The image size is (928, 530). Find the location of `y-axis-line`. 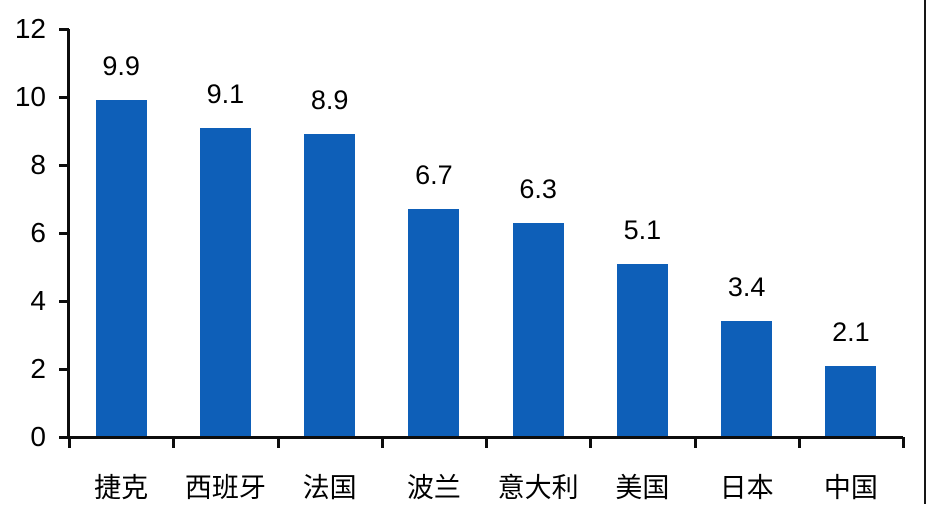

y-axis-line is located at coordinates (68, 233).